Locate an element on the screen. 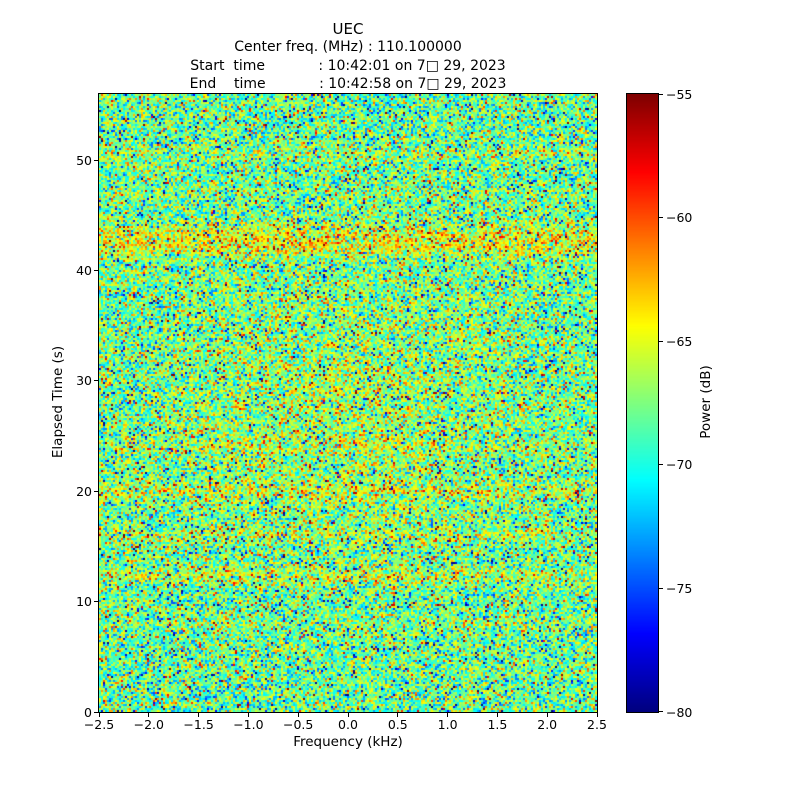 Image resolution: width=800 pixels, height=800 pixels. x-tick-label: 2.0 is located at coordinates (547, 724).